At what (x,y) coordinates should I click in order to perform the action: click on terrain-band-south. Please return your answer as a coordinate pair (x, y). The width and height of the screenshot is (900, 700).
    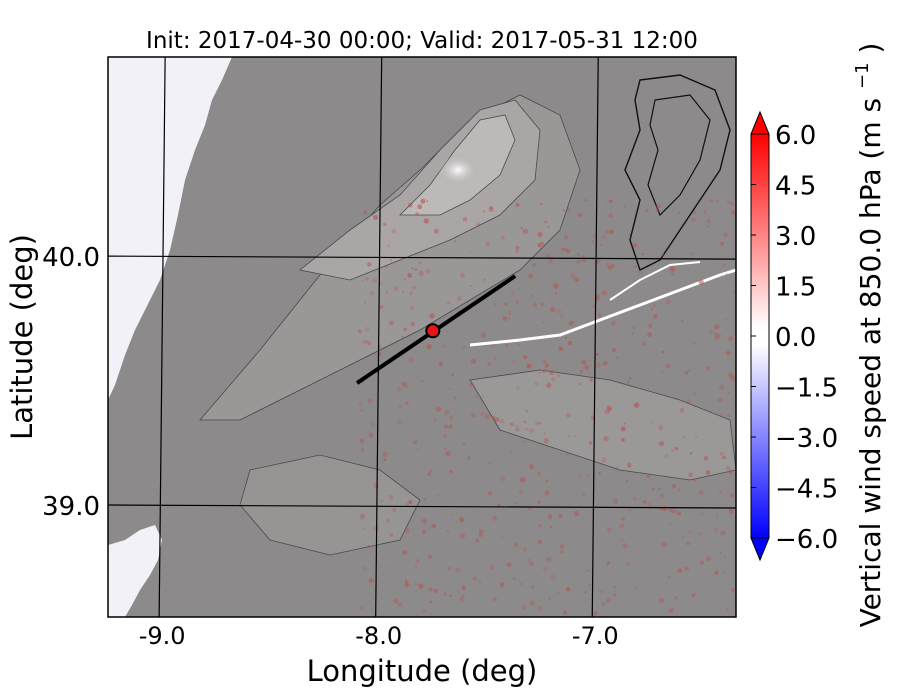
    Looking at the image, I should click on (602, 425).